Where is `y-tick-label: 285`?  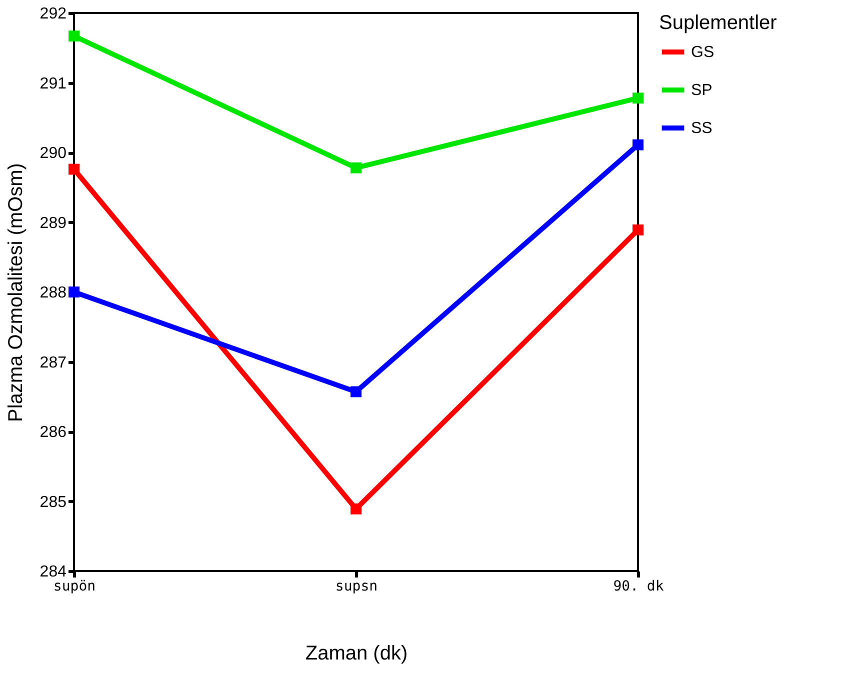 y-tick-label: 285 is located at coordinates (53, 502).